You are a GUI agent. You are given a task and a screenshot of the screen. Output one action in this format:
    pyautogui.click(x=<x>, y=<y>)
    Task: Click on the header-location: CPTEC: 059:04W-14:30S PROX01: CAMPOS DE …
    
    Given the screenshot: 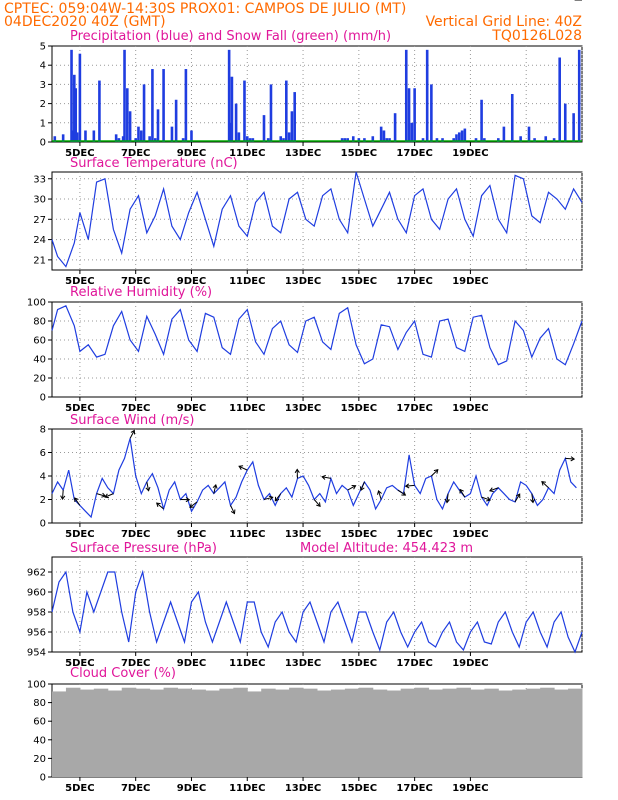 What is the action you would take?
    pyautogui.click(x=205, y=9)
    